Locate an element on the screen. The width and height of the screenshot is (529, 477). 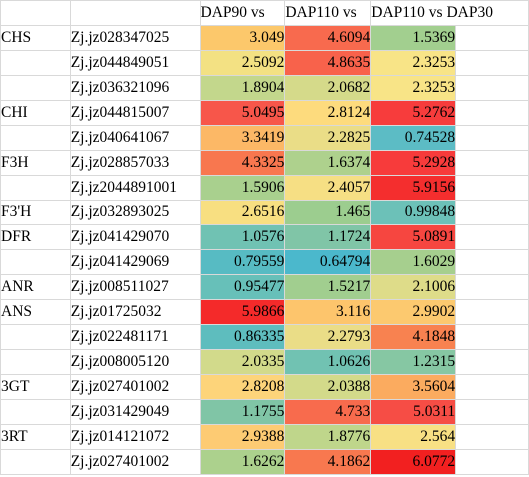
value-cell-col1: 3.049 is located at coordinates (242, 37).